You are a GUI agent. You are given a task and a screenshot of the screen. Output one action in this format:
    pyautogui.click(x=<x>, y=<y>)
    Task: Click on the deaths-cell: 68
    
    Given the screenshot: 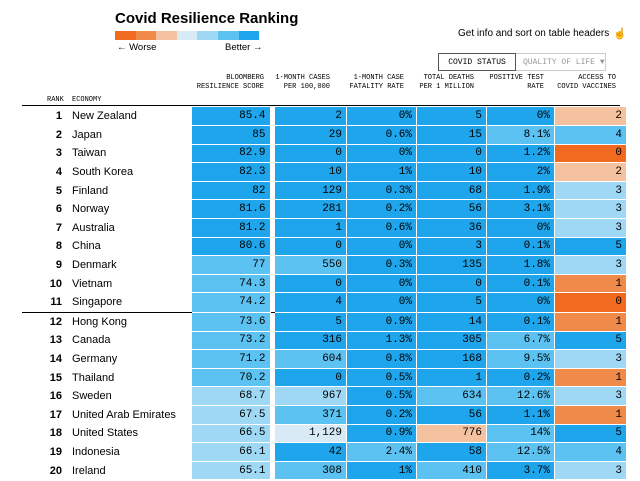 What is the action you would take?
    pyautogui.click(x=451, y=191)
    